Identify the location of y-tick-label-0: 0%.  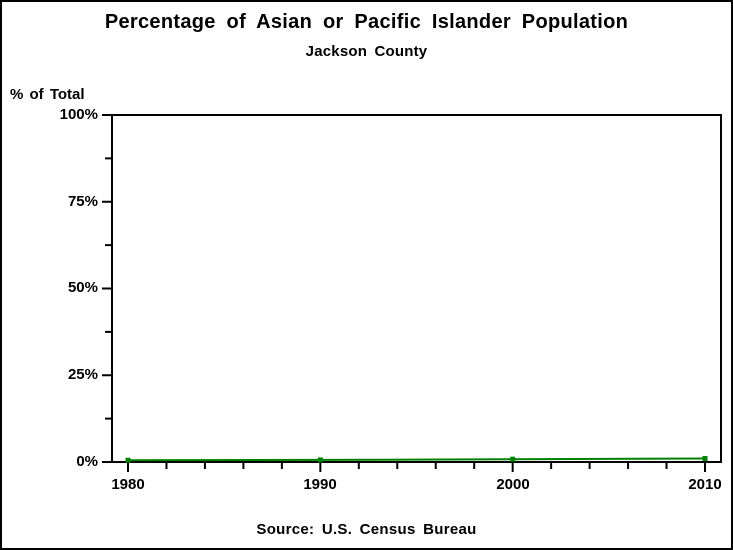
(87, 461).